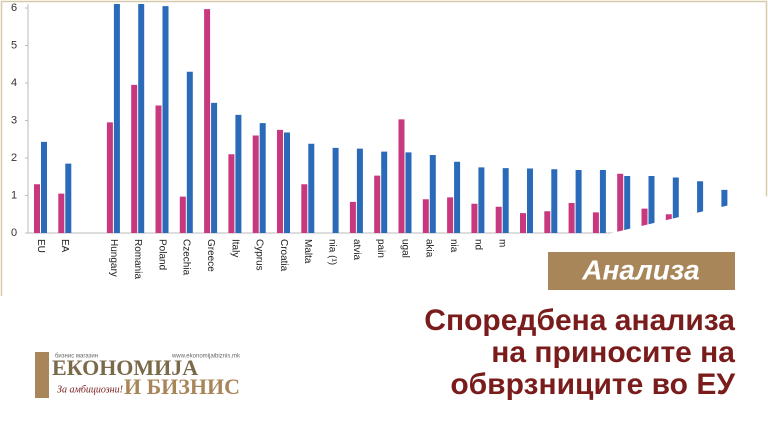 Image resolution: width=768 pixels, height=432 pixels. I want to click on x-tick-label: Malta, so click(307, 251).